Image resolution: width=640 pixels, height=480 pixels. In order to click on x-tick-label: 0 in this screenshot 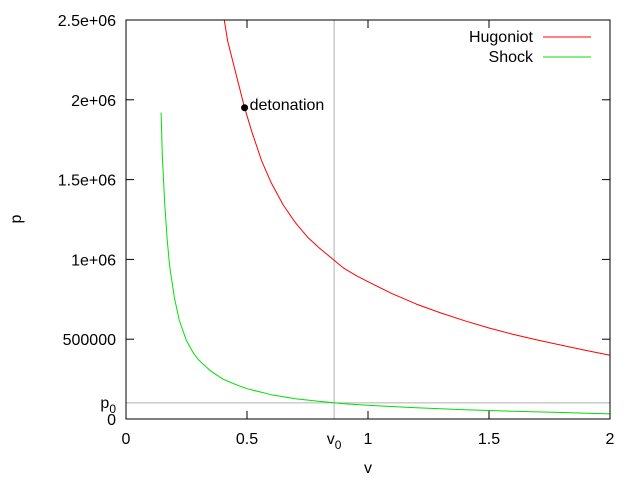, I will do `click(126, 439)`.